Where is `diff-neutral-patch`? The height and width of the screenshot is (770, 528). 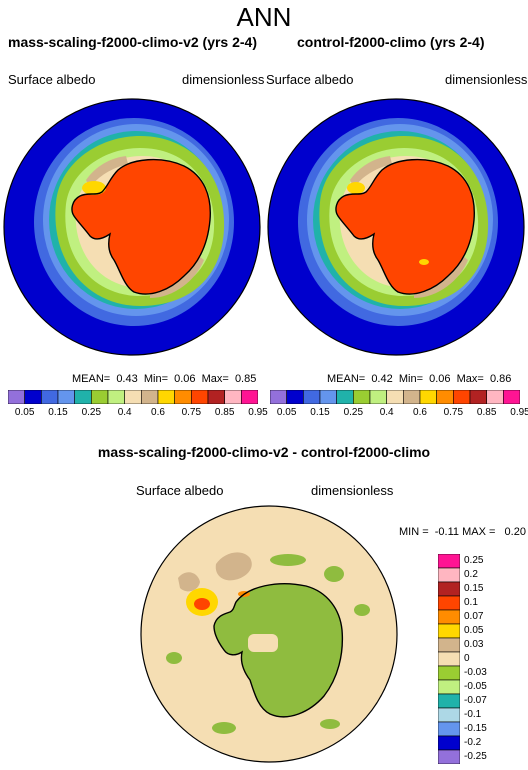 diff-neutral-patch is located at coordinates (263, 643).